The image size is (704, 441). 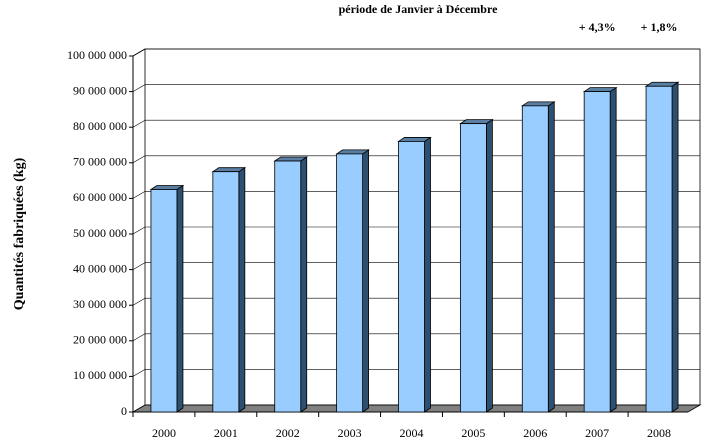 What do you see at coordinates (412, 433) in the screenshot?
I see `x-tick-label: 2004` at bounding box center [412, 433].